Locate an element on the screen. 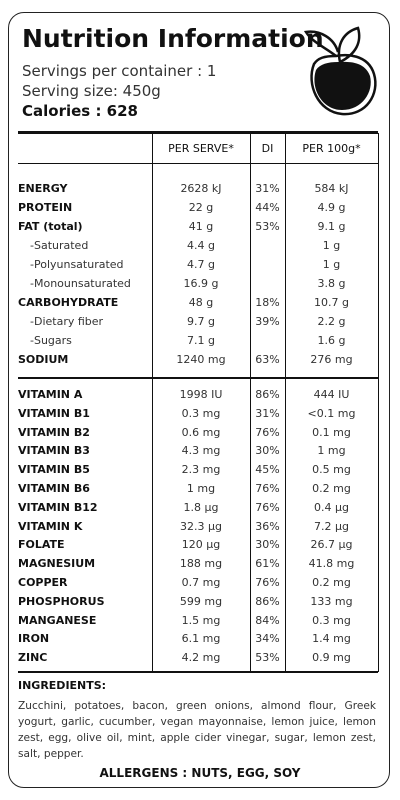  row-value: 53% is located at coordinates (267, 226).